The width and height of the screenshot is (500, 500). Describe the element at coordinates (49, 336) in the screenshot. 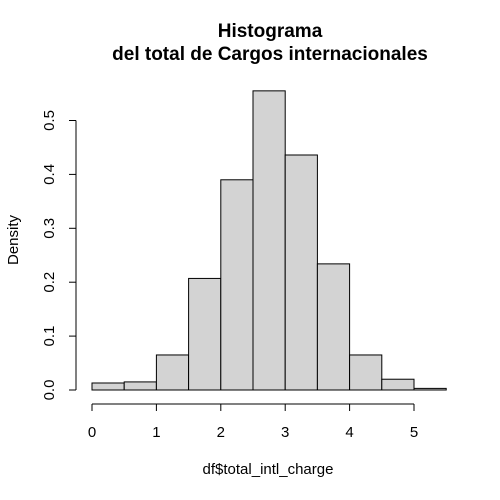

I see `y-tick-label: 0.1` at that location.